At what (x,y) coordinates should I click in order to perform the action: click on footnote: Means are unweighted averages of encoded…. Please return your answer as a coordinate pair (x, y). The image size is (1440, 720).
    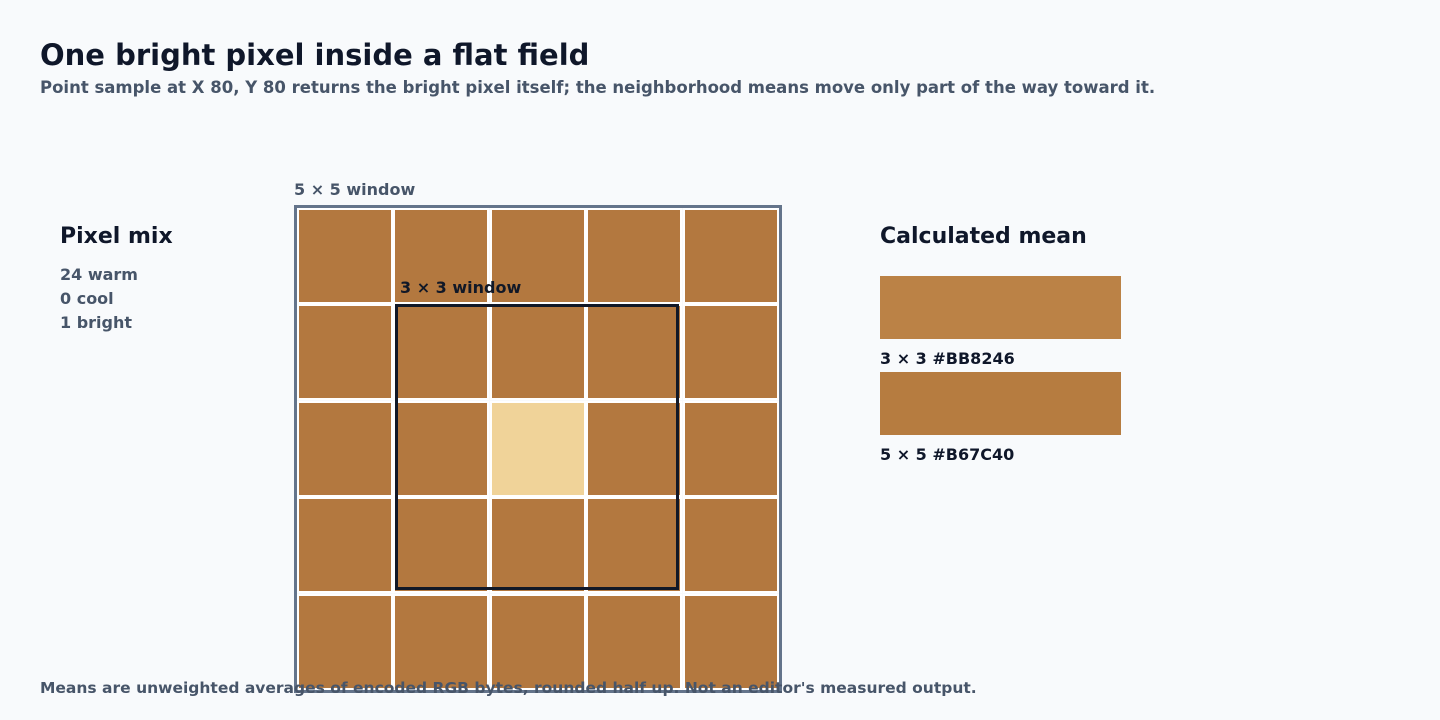
    Looking at the image, I should click on (508, 688).